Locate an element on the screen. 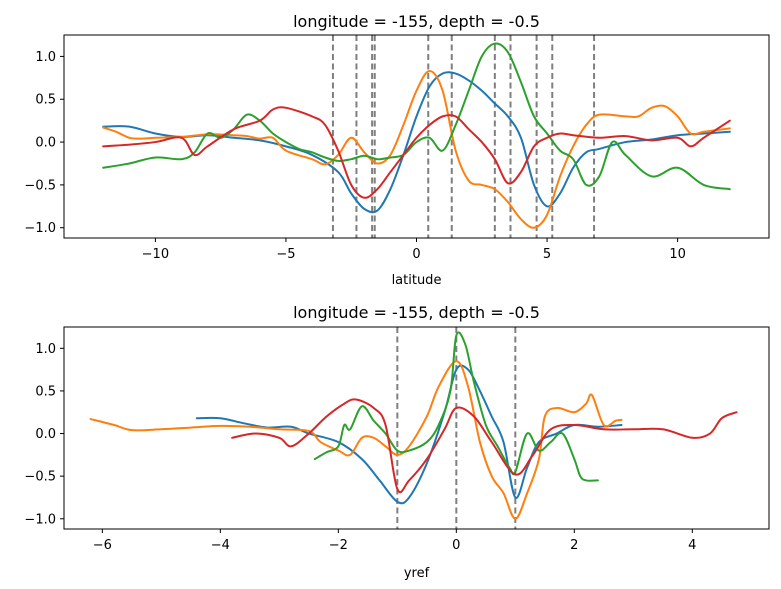 The image size is (781, 589). x-tick-label: 10 is located at coordinates (677, 254).